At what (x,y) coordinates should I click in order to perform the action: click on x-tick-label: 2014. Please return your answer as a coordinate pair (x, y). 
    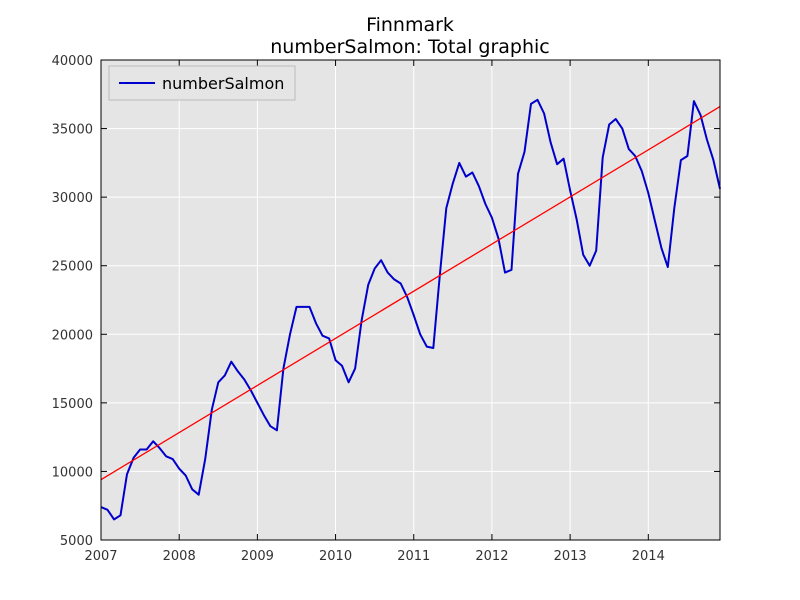
    Looking at the image, I should click on (648, 556).